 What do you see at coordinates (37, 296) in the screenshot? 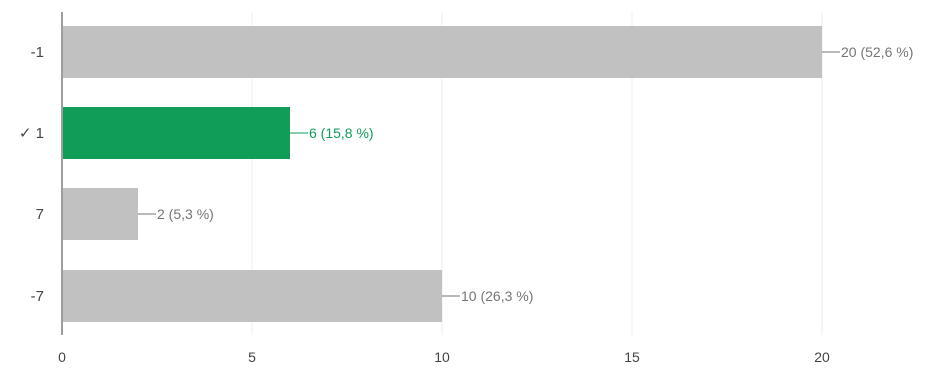
I see `category-label--7: -7` at bounding box center [37, 296].